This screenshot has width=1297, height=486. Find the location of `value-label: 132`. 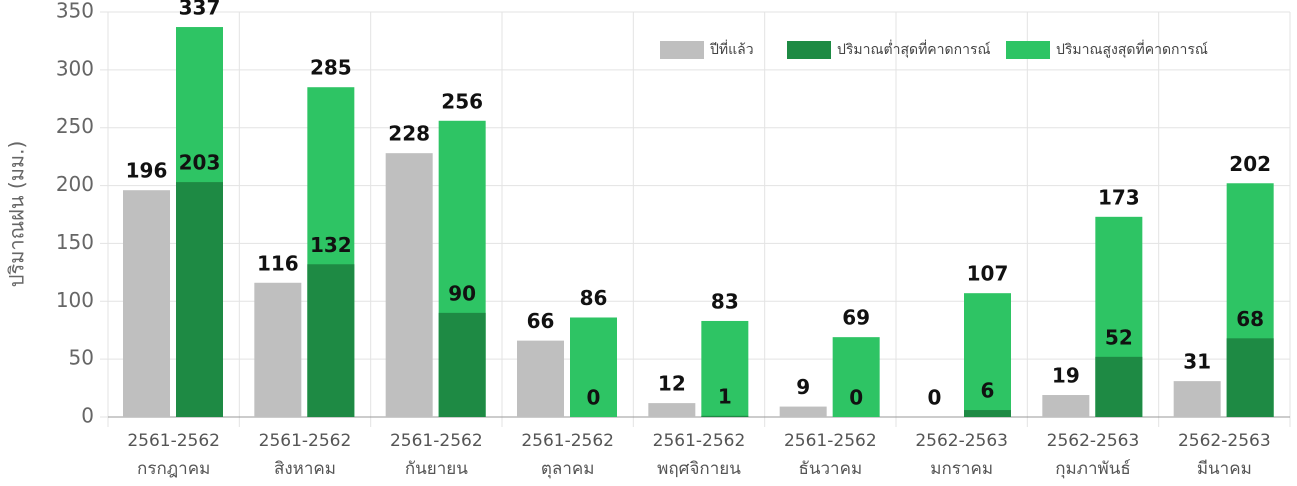

value-label: 132 is located at coordinates (331, 245).